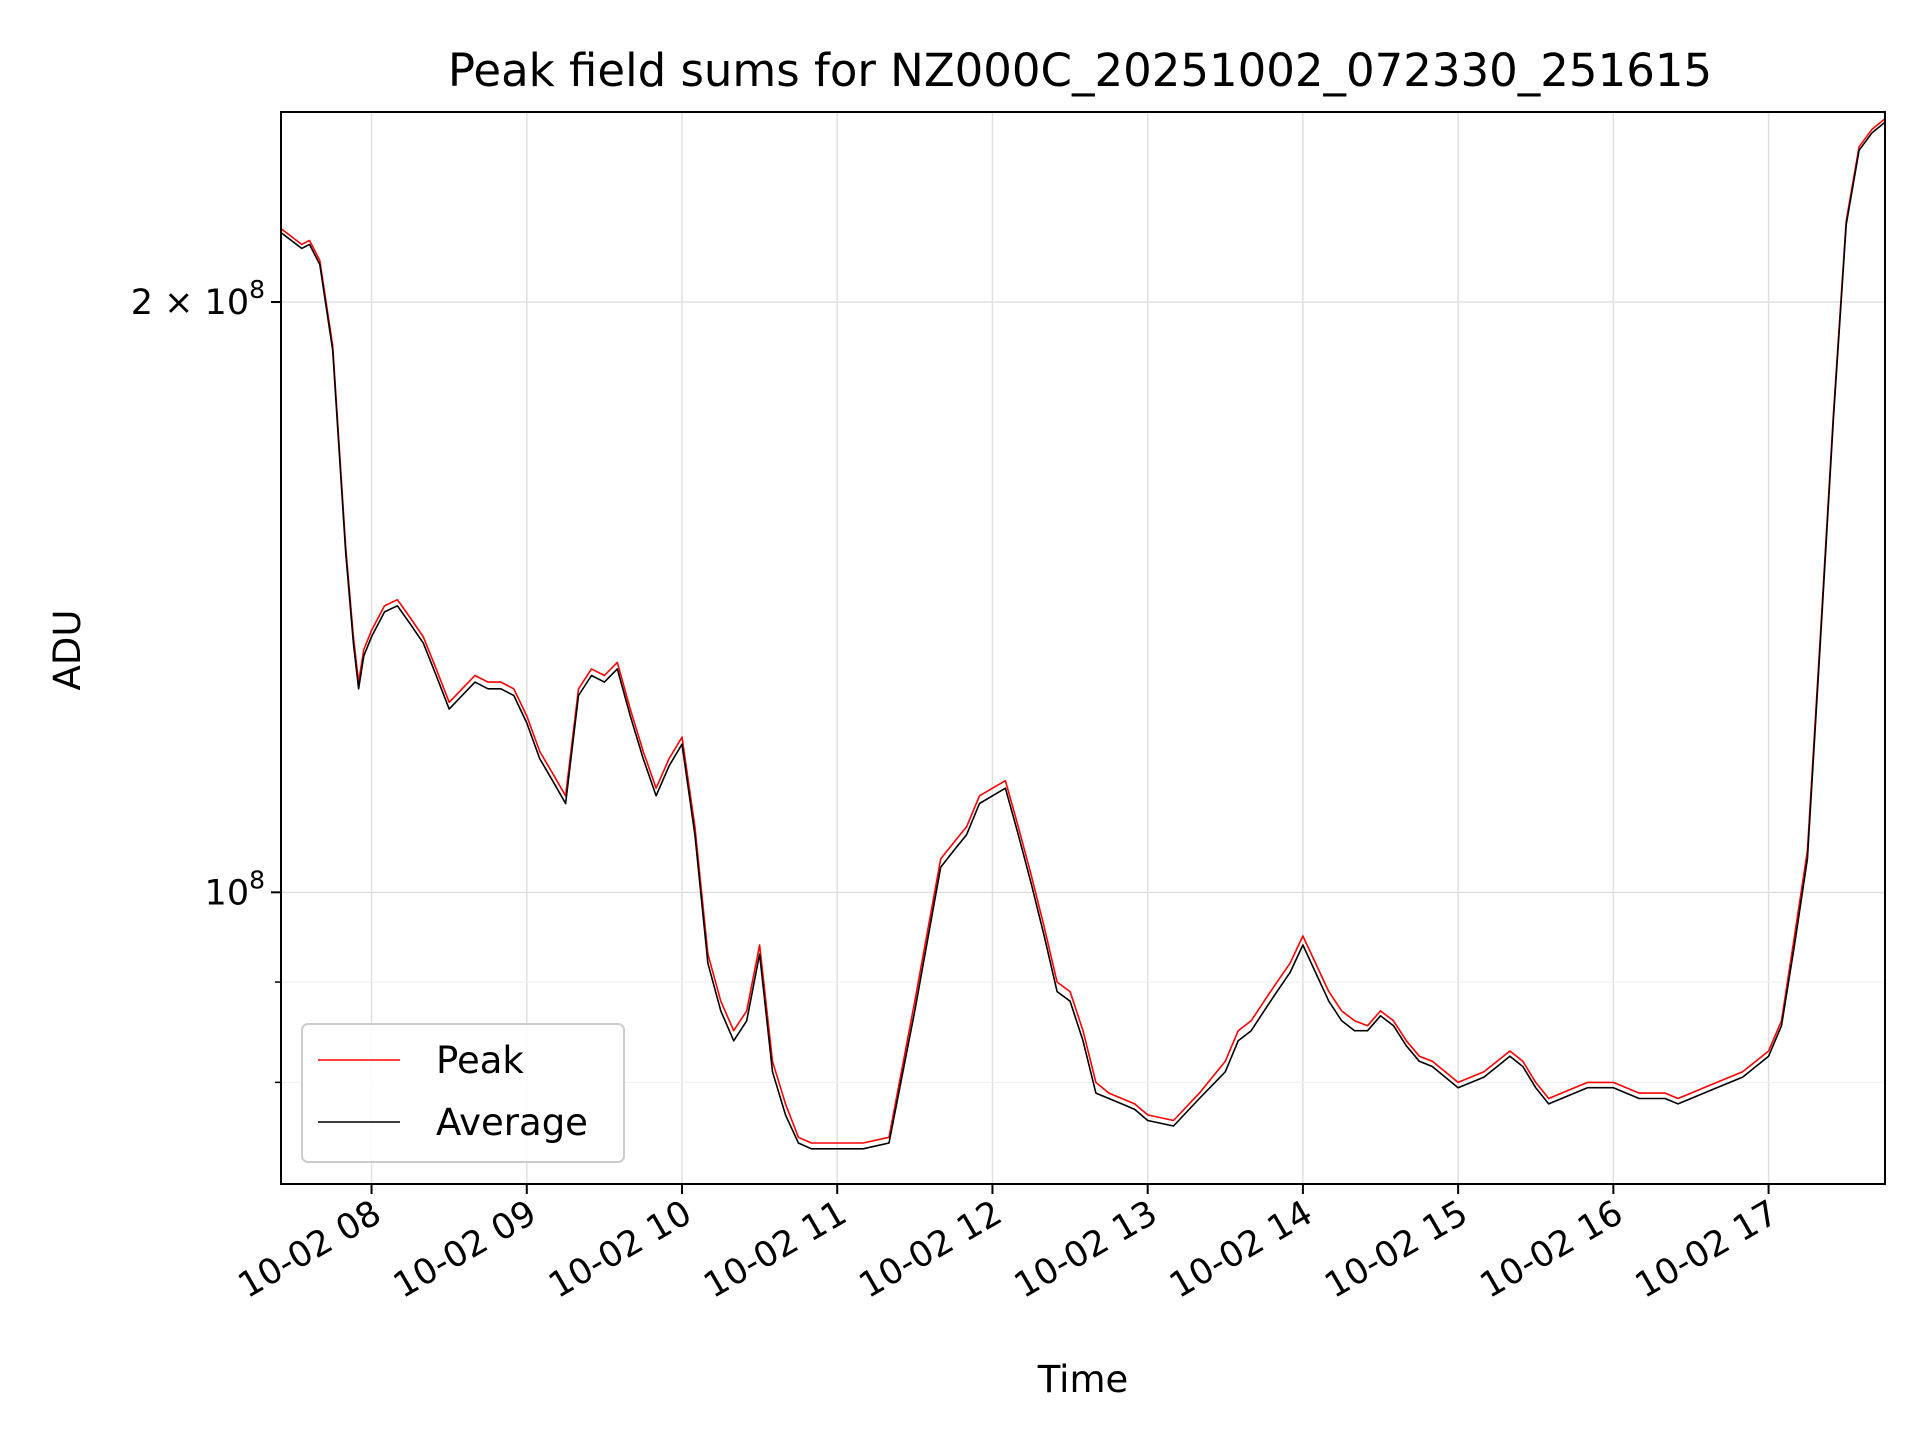 This screenshot has height=1440, width=1920. Describe the element at coordinates (235, 889) in the screenshot. I see `y-tick-label: 108` at that location.